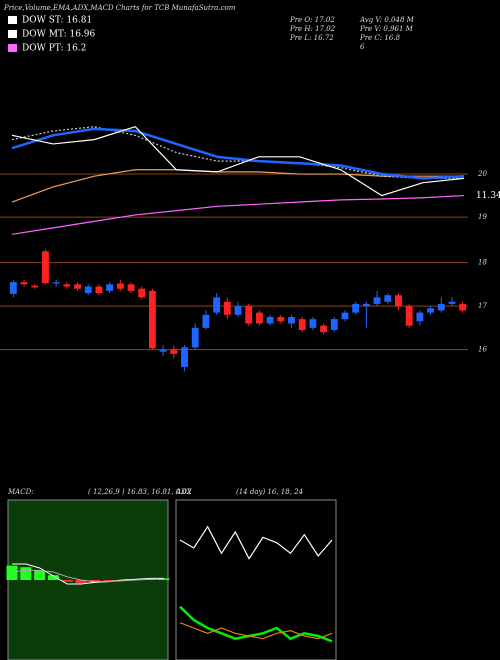  What do you see at coordinates (488, 196) in the screenshot?
I see `annotation: 11.34` at bounding box center [488, 196].